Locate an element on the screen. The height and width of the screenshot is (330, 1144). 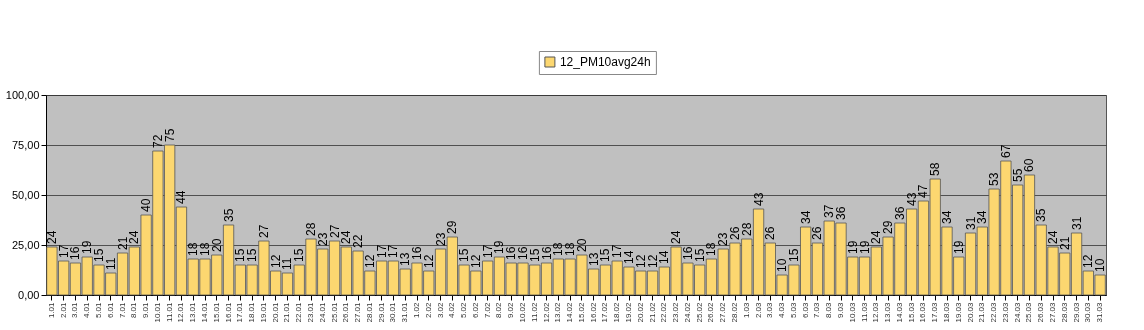
x-tick-label: 20.03 is located at coordinates (970, 312).